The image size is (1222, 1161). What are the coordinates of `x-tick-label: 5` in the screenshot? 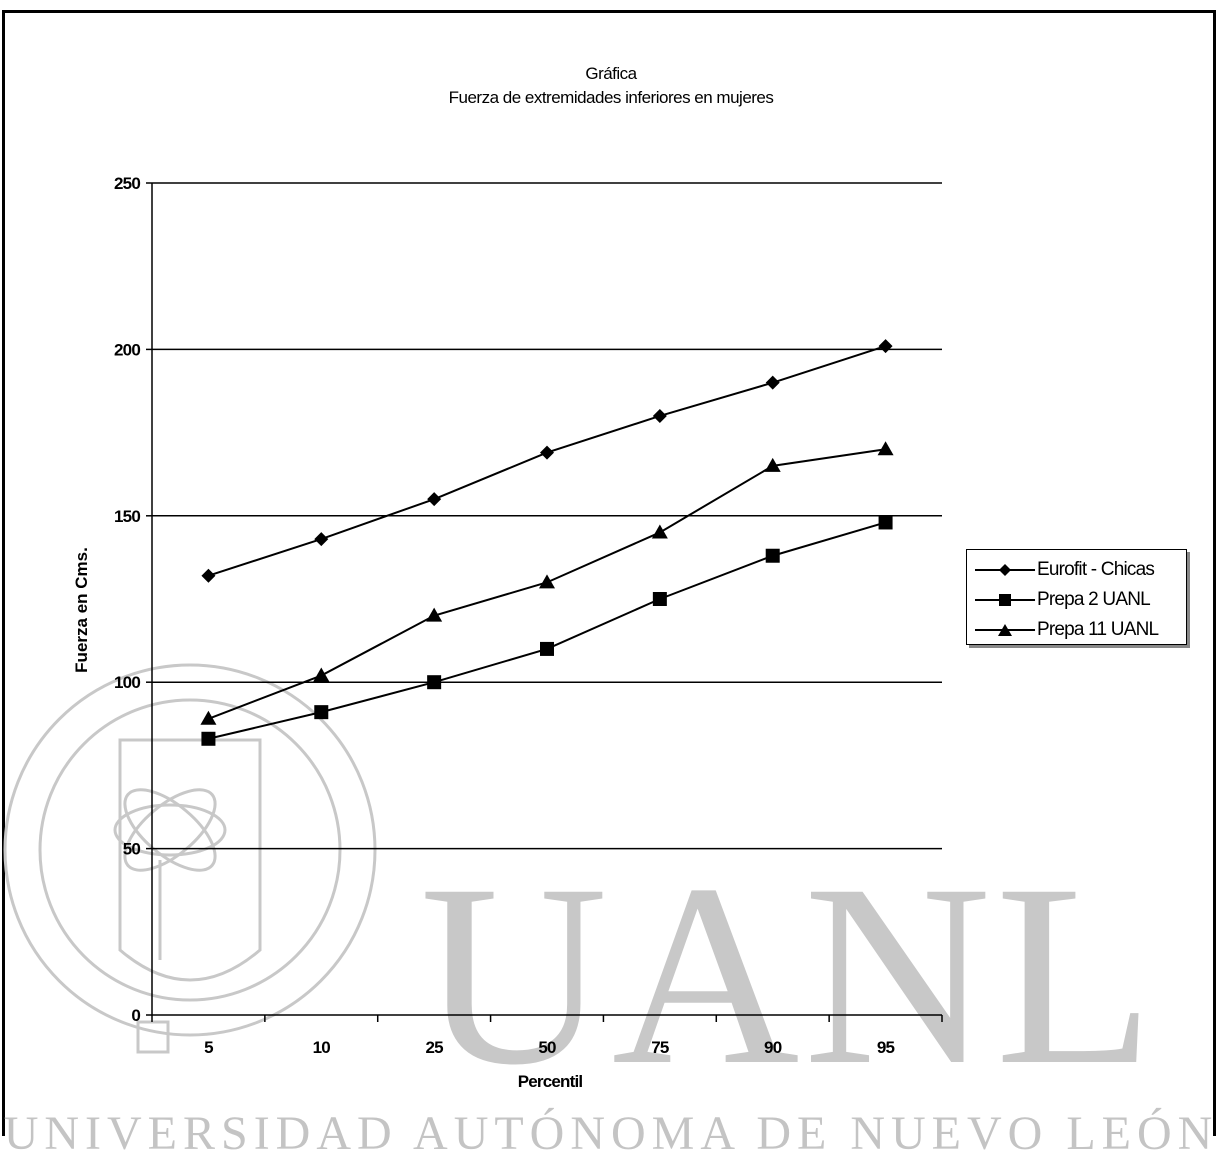 It's located at (208, 1047).